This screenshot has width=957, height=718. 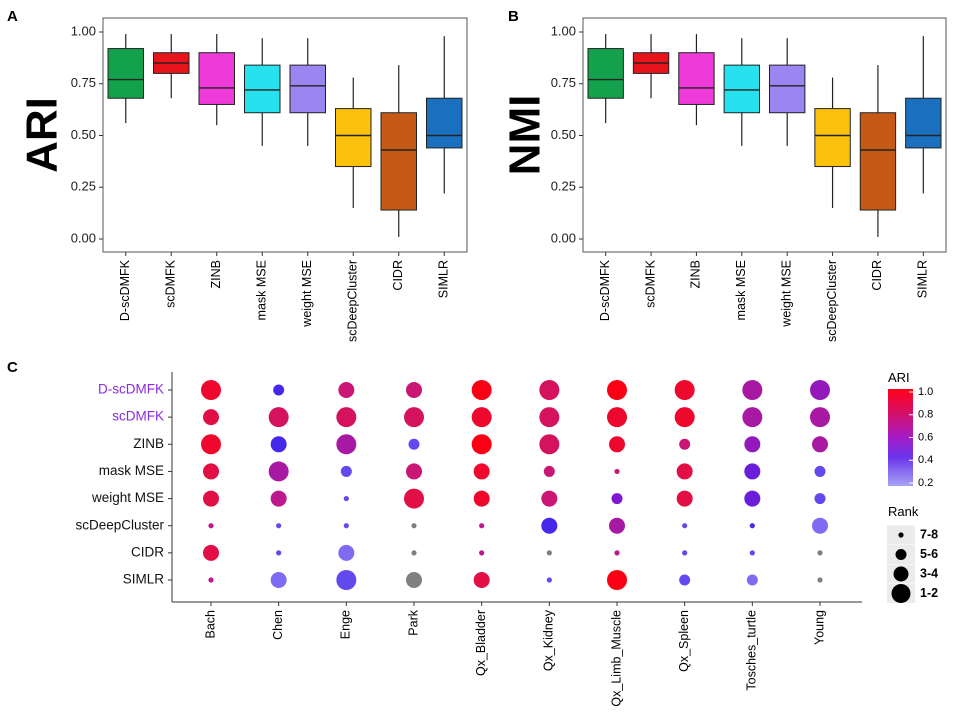 What do you see at coordinates (900, 437) in the screenshot?
I see `color-legend-bar` at bounding box center [900, 437].